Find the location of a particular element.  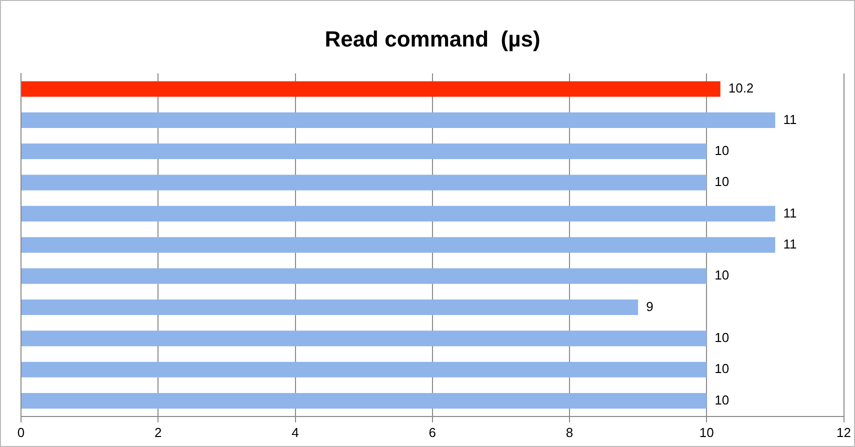

x-tick-label: 10 is located at coordinates (706, 432).